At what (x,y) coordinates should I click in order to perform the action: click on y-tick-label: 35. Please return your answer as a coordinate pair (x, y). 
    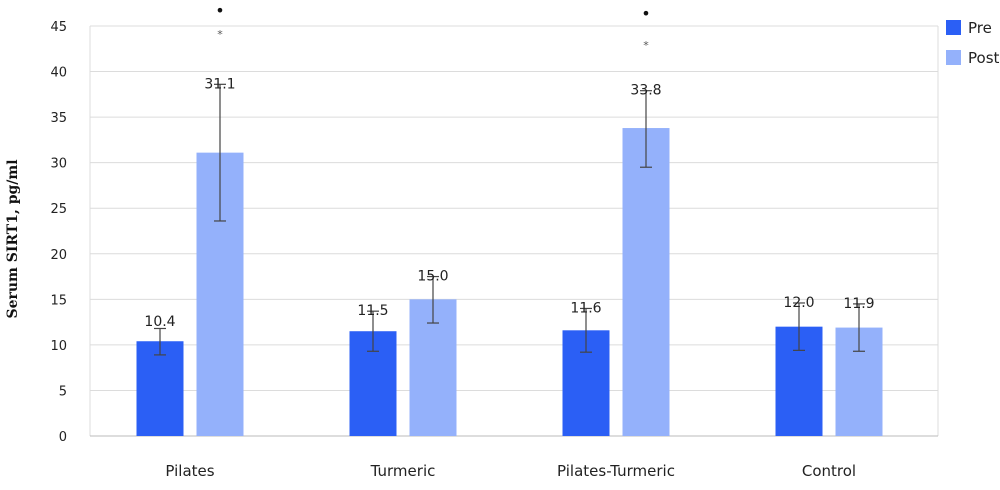
    Looking at the image, I should click on (58, 118).